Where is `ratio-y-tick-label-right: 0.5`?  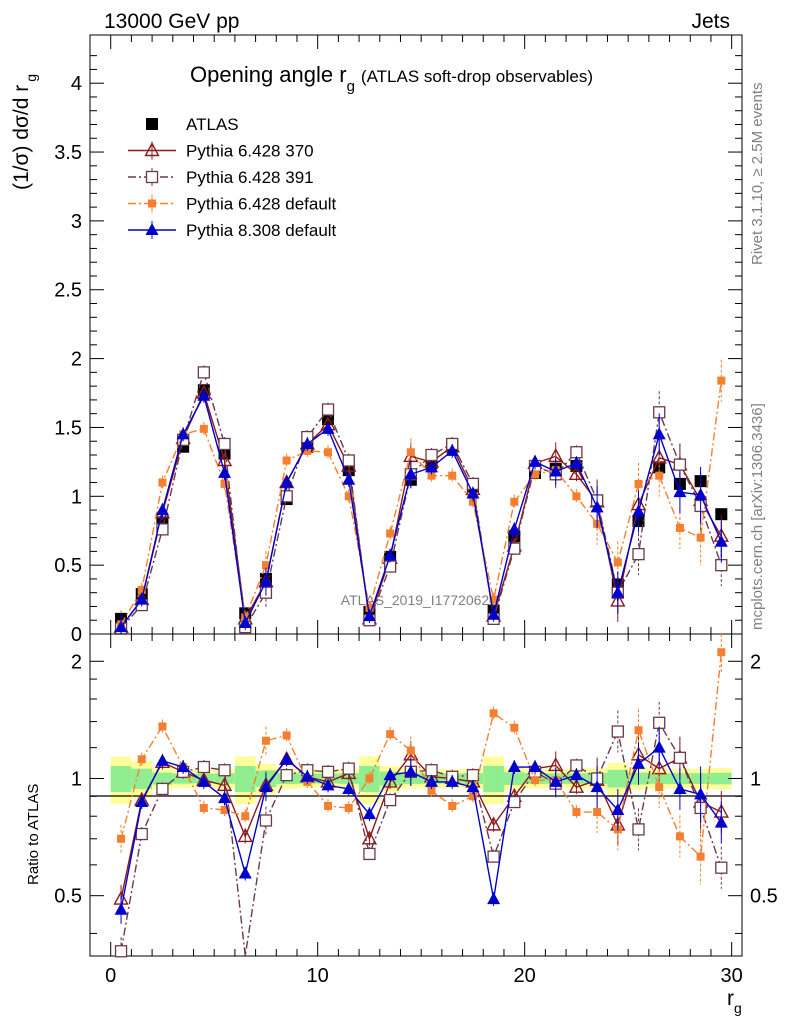
ratio-y-tick-label-right: 0.5 is located at coordinates (764, 897).